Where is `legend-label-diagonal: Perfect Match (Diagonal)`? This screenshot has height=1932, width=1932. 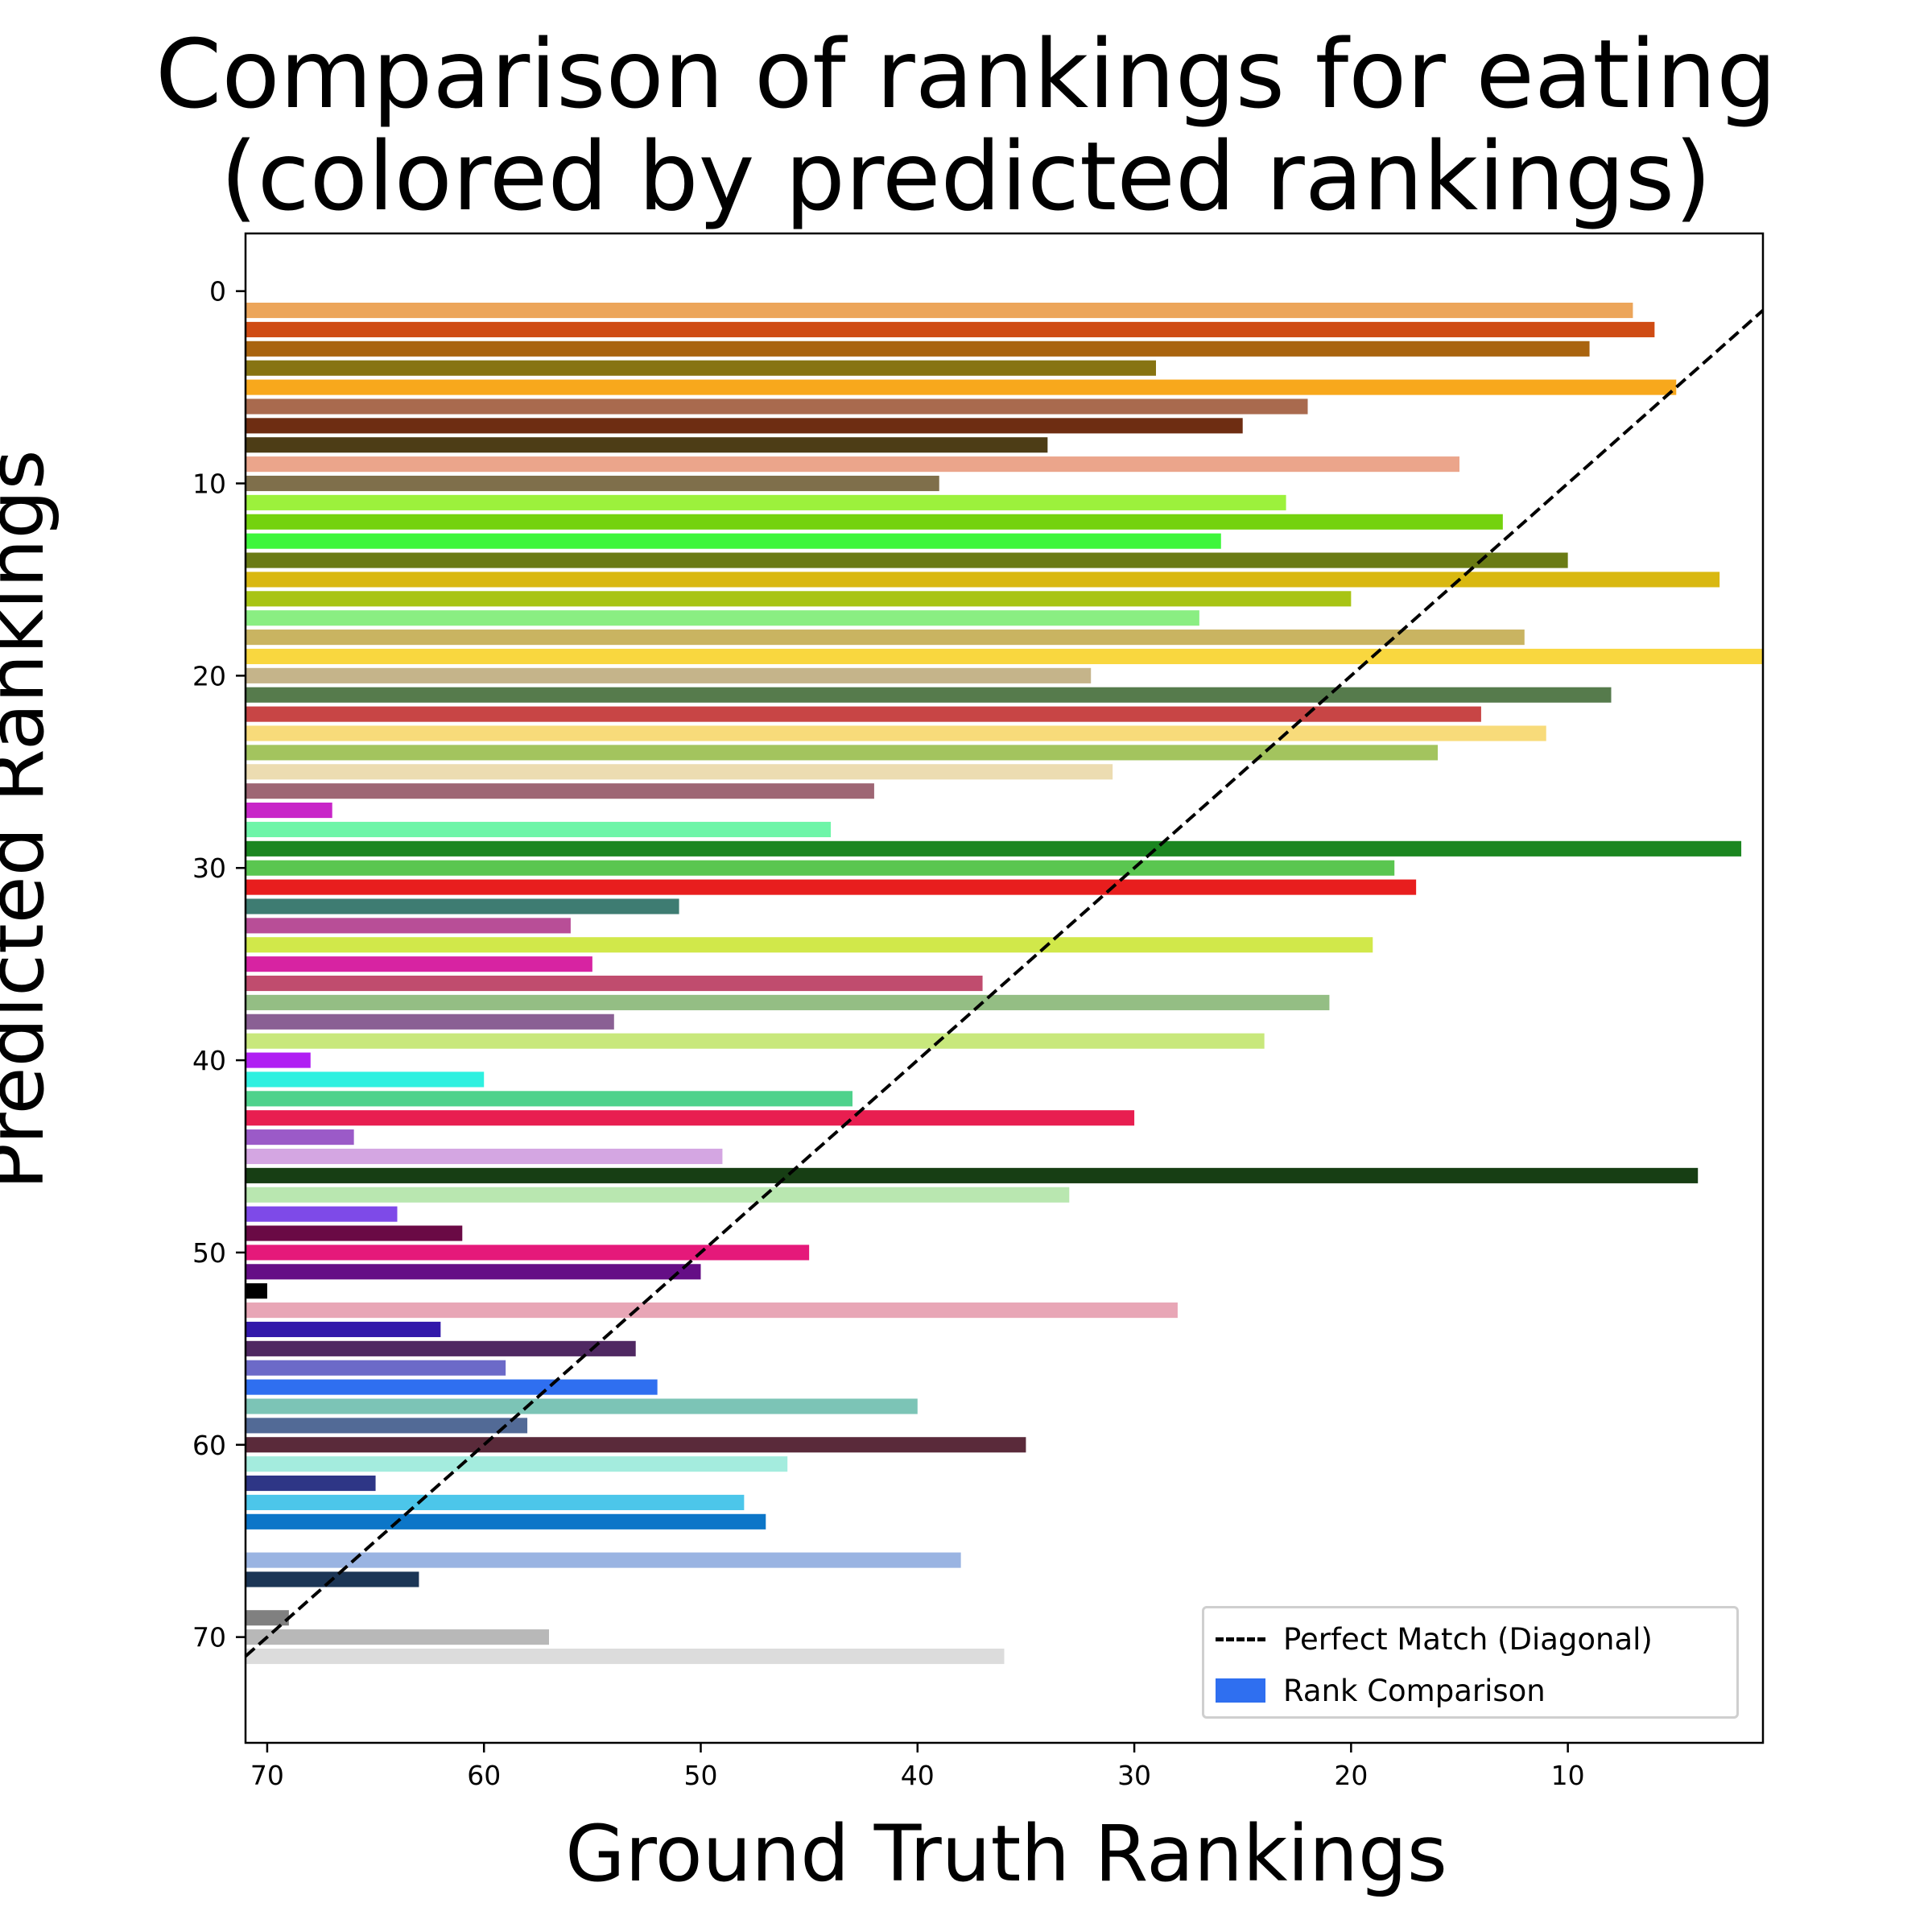
legend-label-diagonal: Perfect Match (Diagonal) is located at coordinates (1468, 1639).